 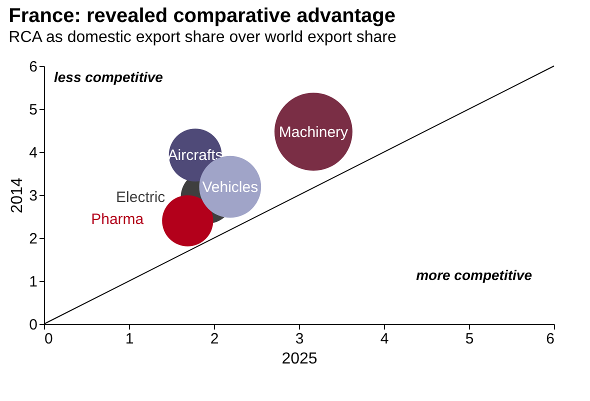 What do you see at coordinates (230, 187) in the screenshot?
I see `series-label: Vehicles` at bounding box center [230, 187].